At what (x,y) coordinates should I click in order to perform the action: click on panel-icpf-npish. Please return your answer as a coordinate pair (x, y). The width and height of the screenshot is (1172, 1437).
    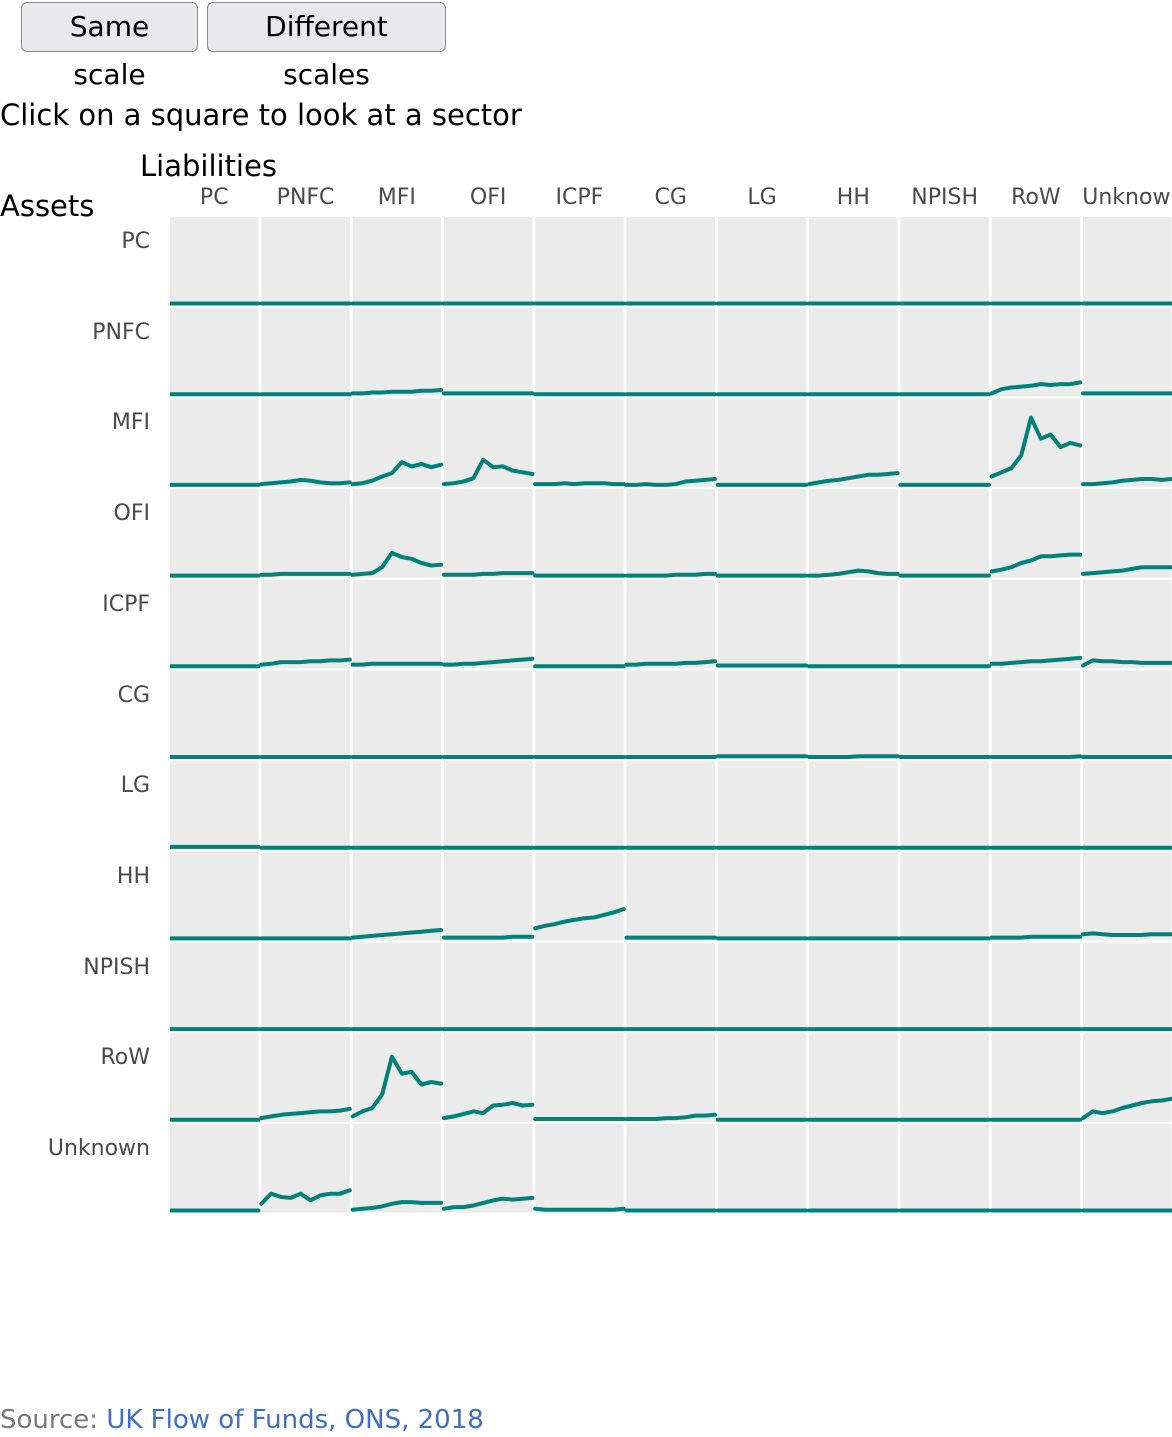
    Looking at the image, I should click on (944, 624).